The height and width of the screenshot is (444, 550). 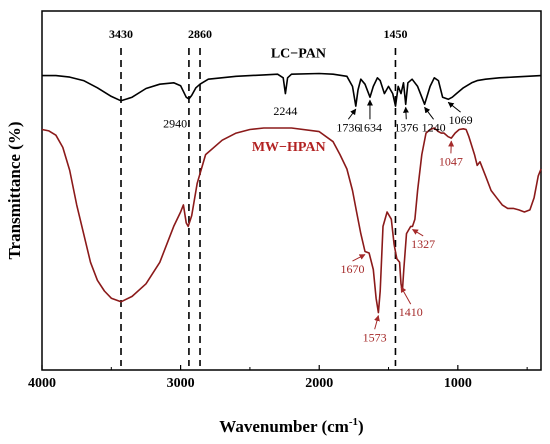 I want to click on peak-label-2940: 2940, so click(x=175, y=124).